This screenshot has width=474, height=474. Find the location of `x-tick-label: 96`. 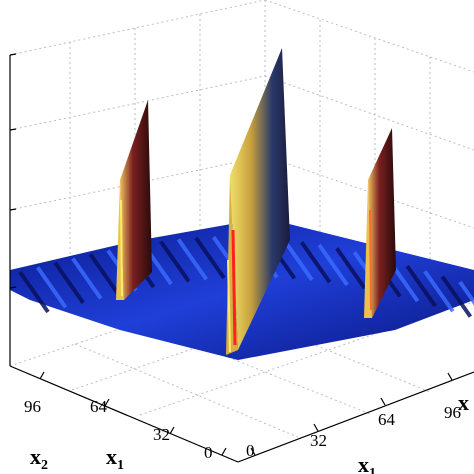

x-tick-label: 96 is located at coordinates (452, 412).